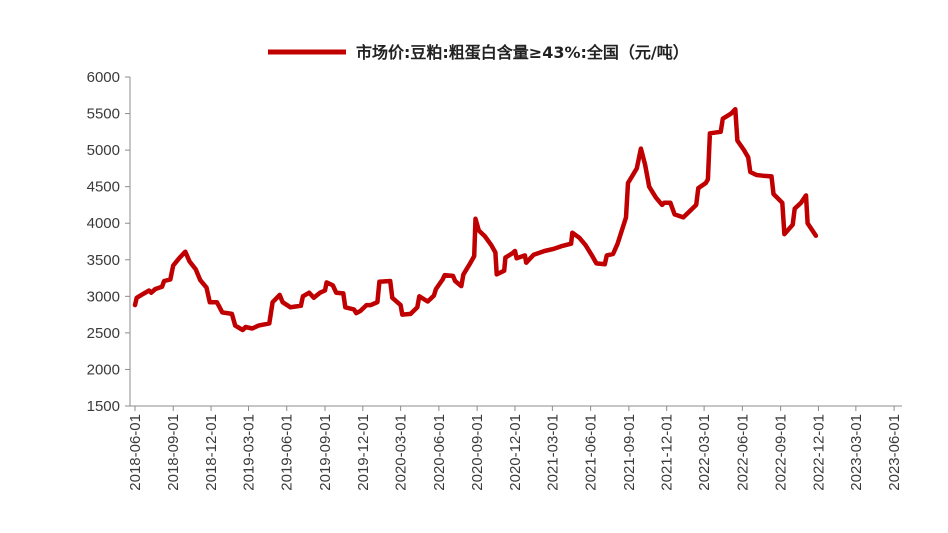 The width and height of the screenshot is (948, 533). Describe the element at coordinates (287, 452) in the screenshot. I see `x-tick-label: 2019-06-01` at that location.